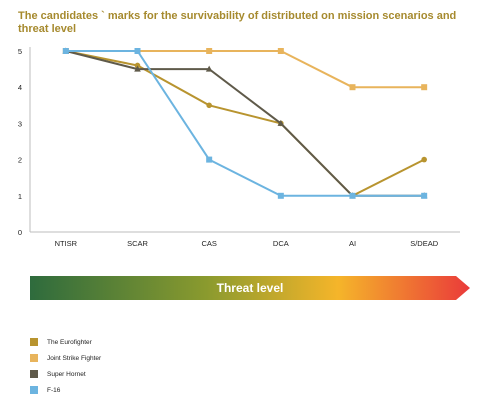 The image size is (500, 400). I want to click on x-tick-label: AI, so click(352, 243).